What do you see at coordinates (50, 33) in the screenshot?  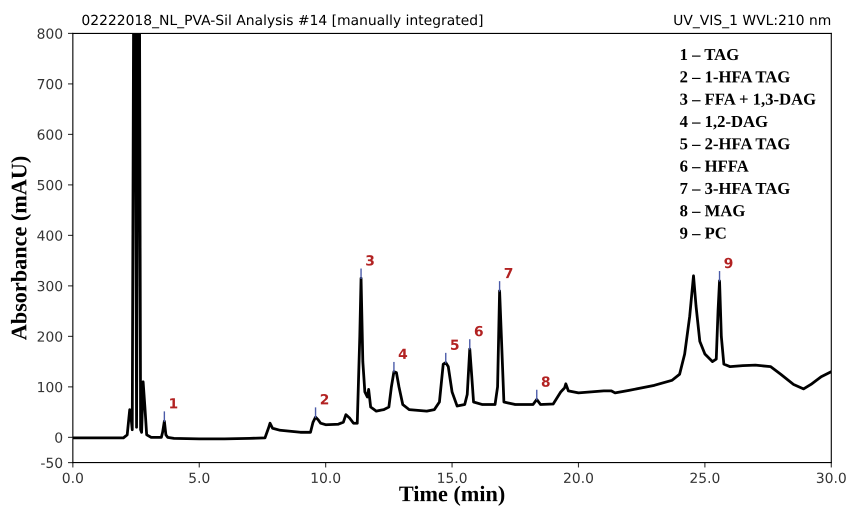 I see `y-tick-label: 800` at bounding box center [50, 33].